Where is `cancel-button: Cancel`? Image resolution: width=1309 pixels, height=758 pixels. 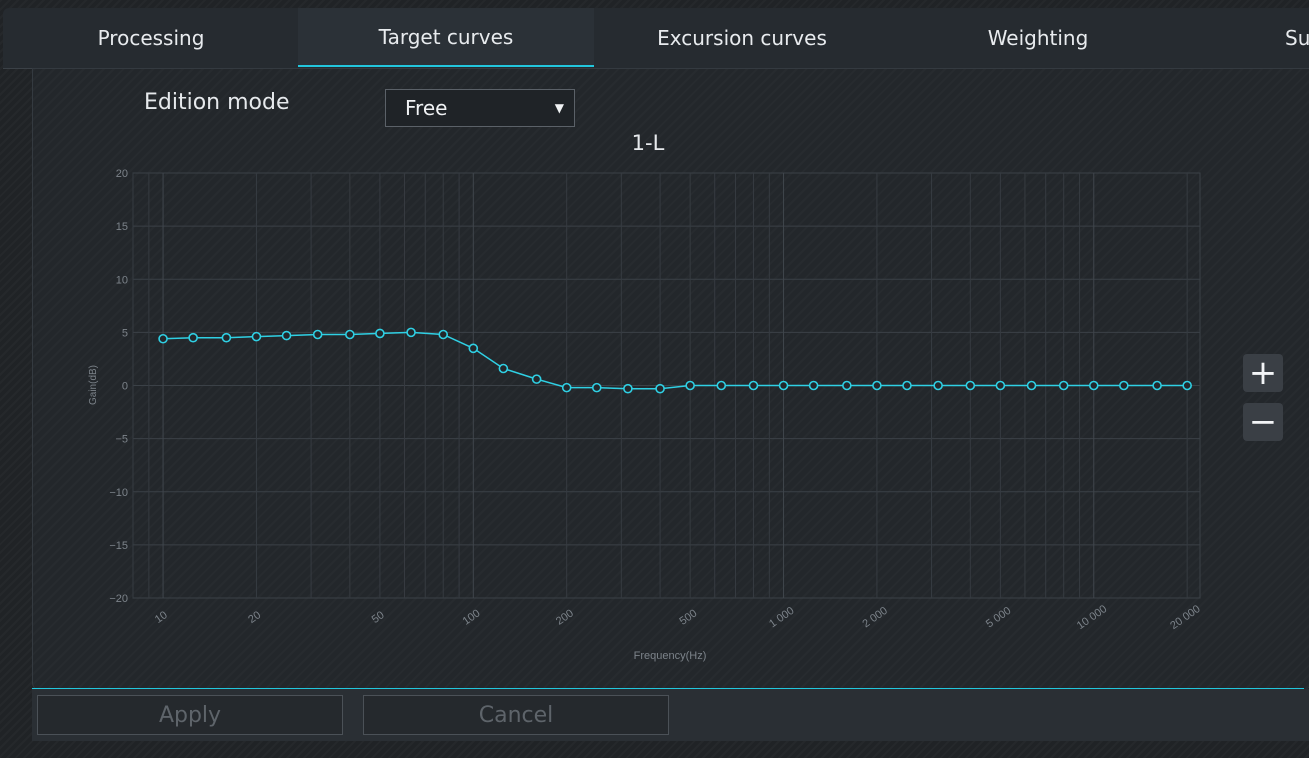 cancel-button: Cancel is located at coordinates (516, 715).